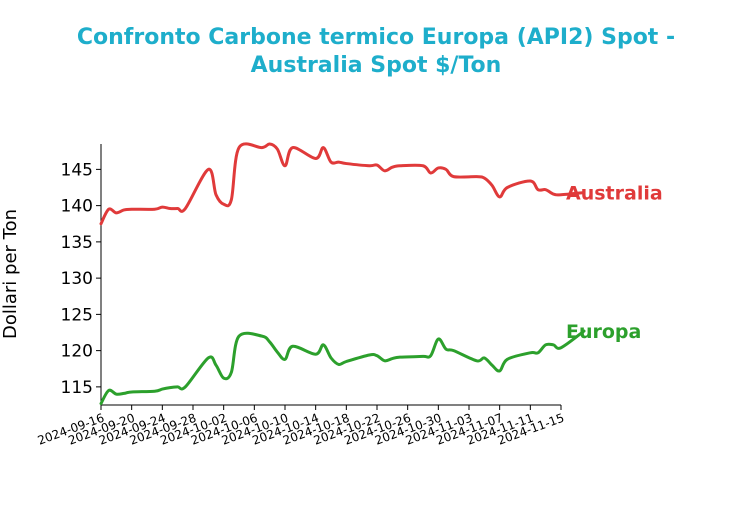 The image size is (752, 505). Describe the element at coordinates (77, 207) in the screenshot. I see `y-tick-label: 140` at that location.